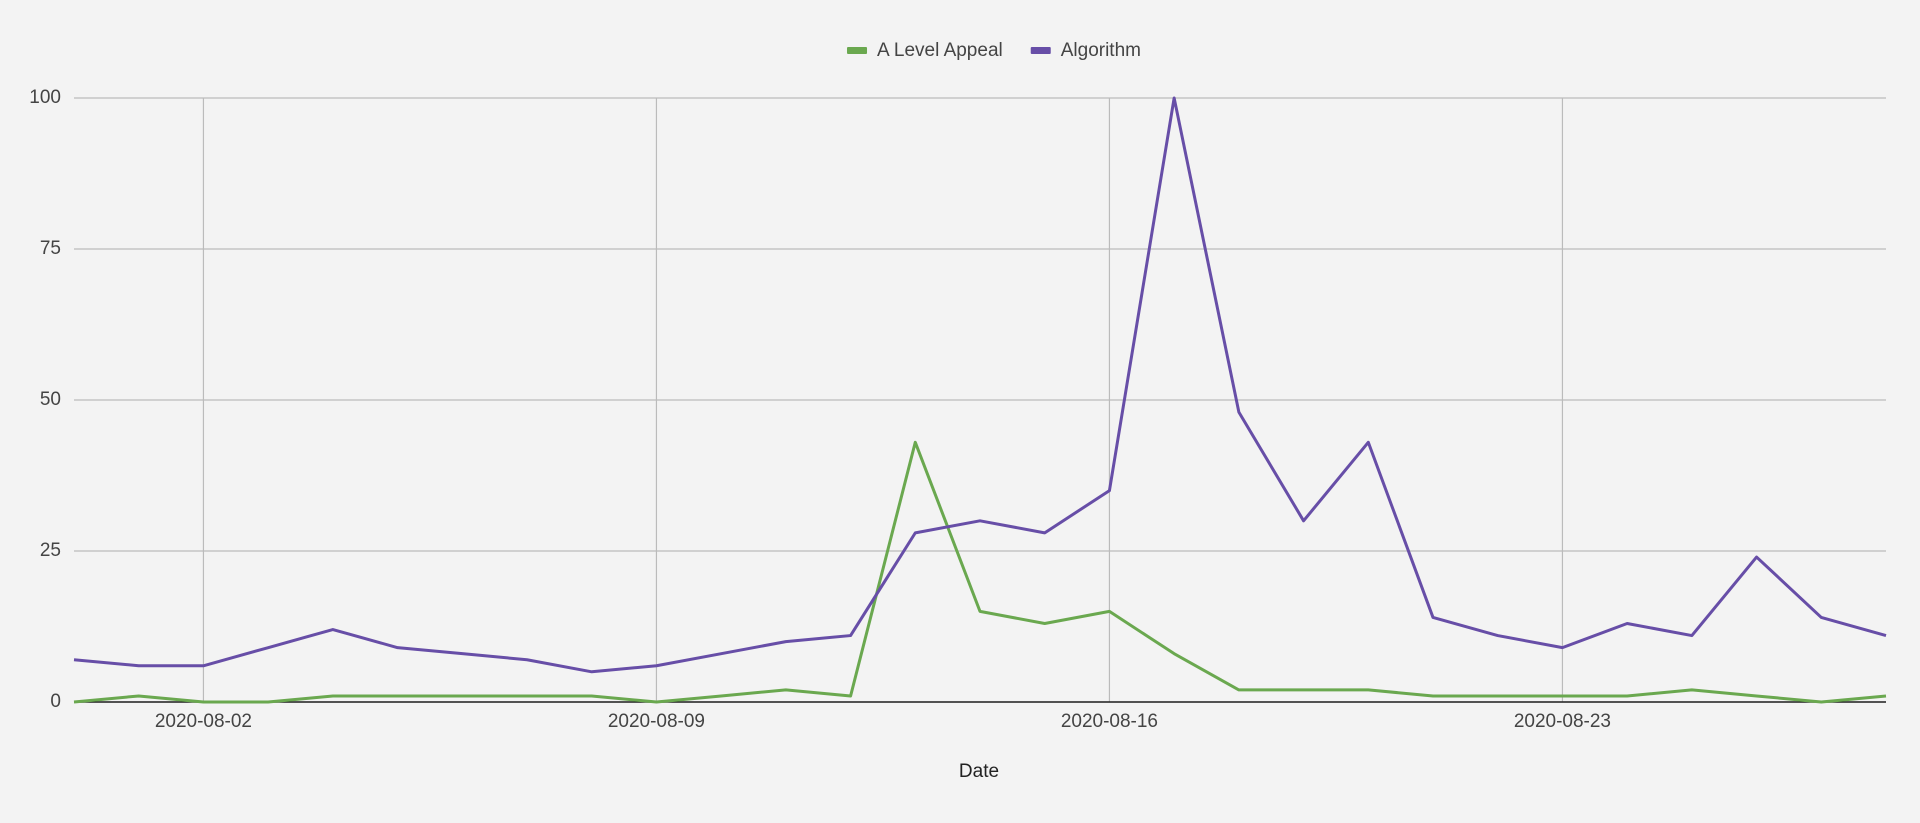 This screenshot has width=1920, height=823. What do you see at coordinates (1109, 721) in the screenshot?
I see `x-tick-label: 2020-08-16` at bounding box center [1109, 721].